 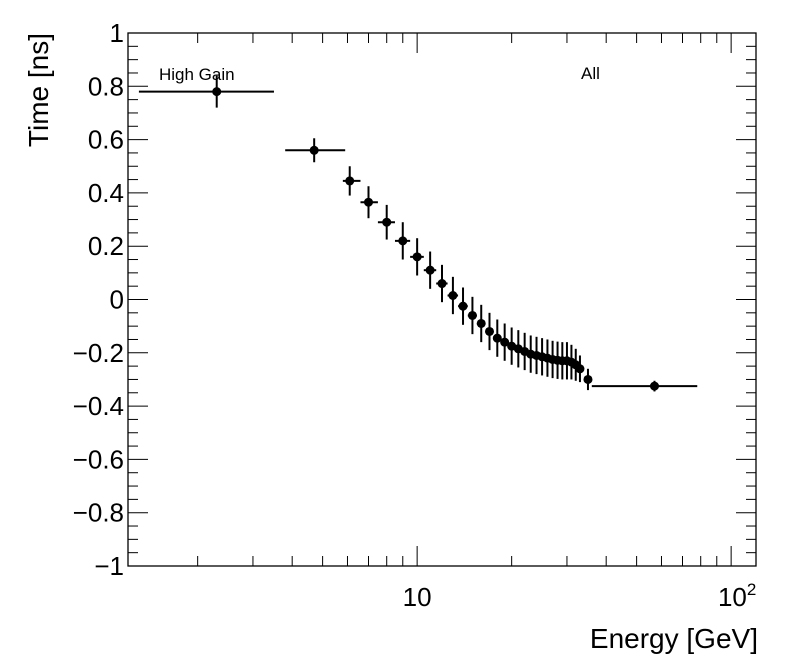 What do you see at coordinates (98, 513) in the screenshot?
I see `y-tick-label: −0.8` at bounding box center [98, 513].